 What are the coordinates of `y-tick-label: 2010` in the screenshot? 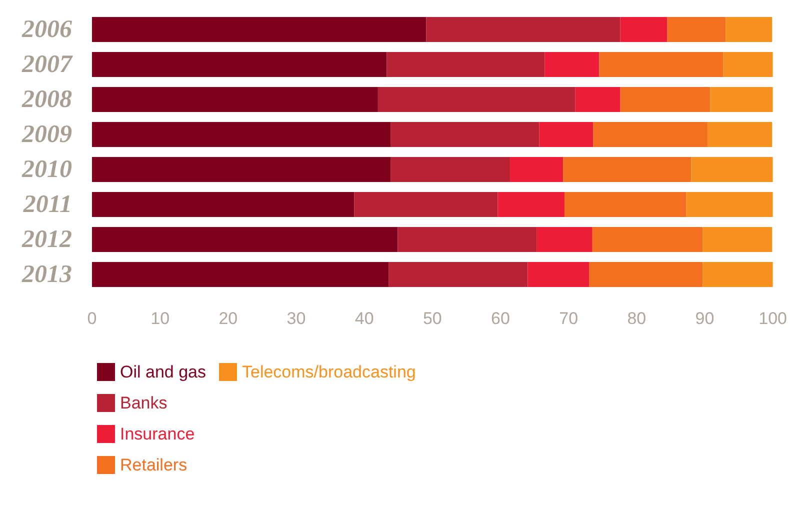 It's located at (46, 169).